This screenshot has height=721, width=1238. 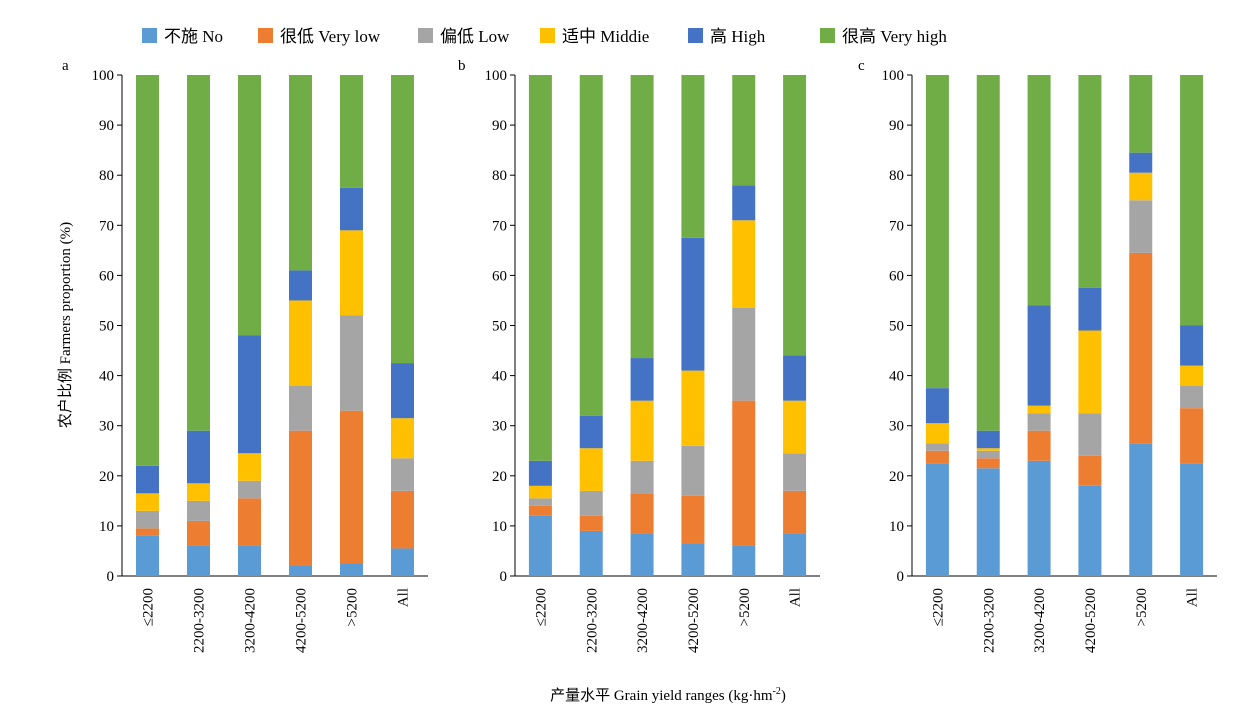 What do you see at coordinates (106, 126) in the screenshot?
I see `y-tick-label: 90` at bounding box center [106, 126].